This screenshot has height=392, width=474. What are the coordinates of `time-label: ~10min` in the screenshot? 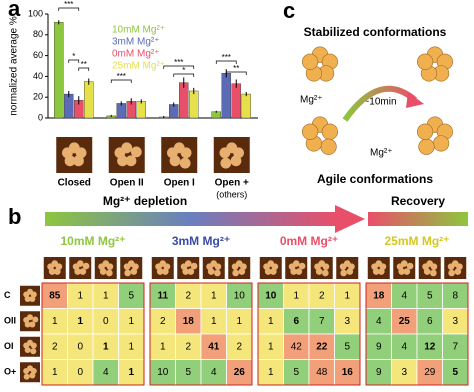 It's located at (379, 102).